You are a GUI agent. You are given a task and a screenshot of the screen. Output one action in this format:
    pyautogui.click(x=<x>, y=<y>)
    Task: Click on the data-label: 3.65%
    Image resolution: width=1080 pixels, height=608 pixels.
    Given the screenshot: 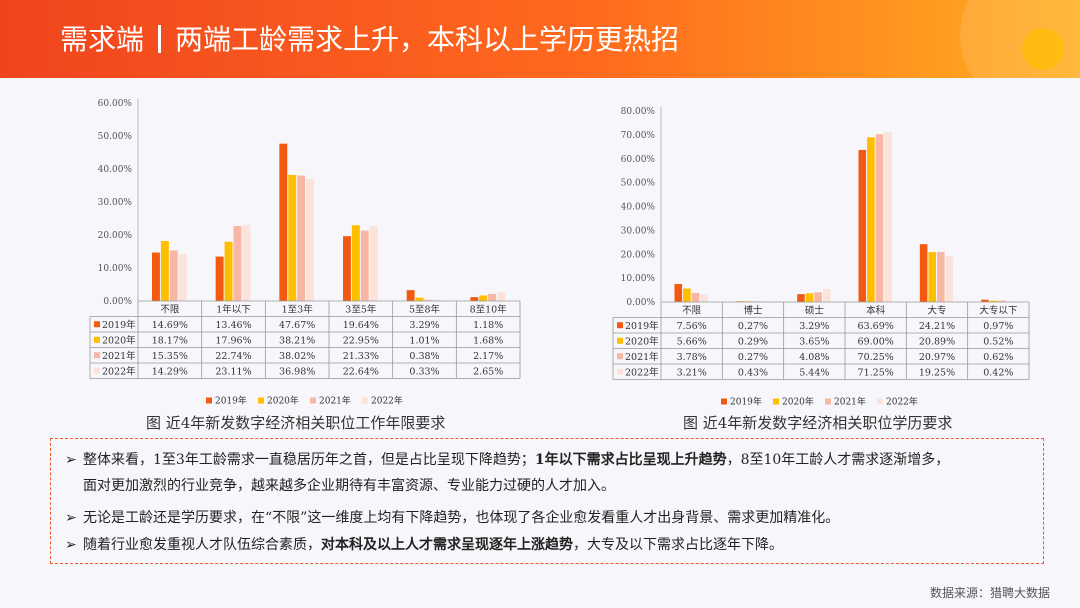 What is the action you would take?
    pyautogui.click(x=814, y=342)
    